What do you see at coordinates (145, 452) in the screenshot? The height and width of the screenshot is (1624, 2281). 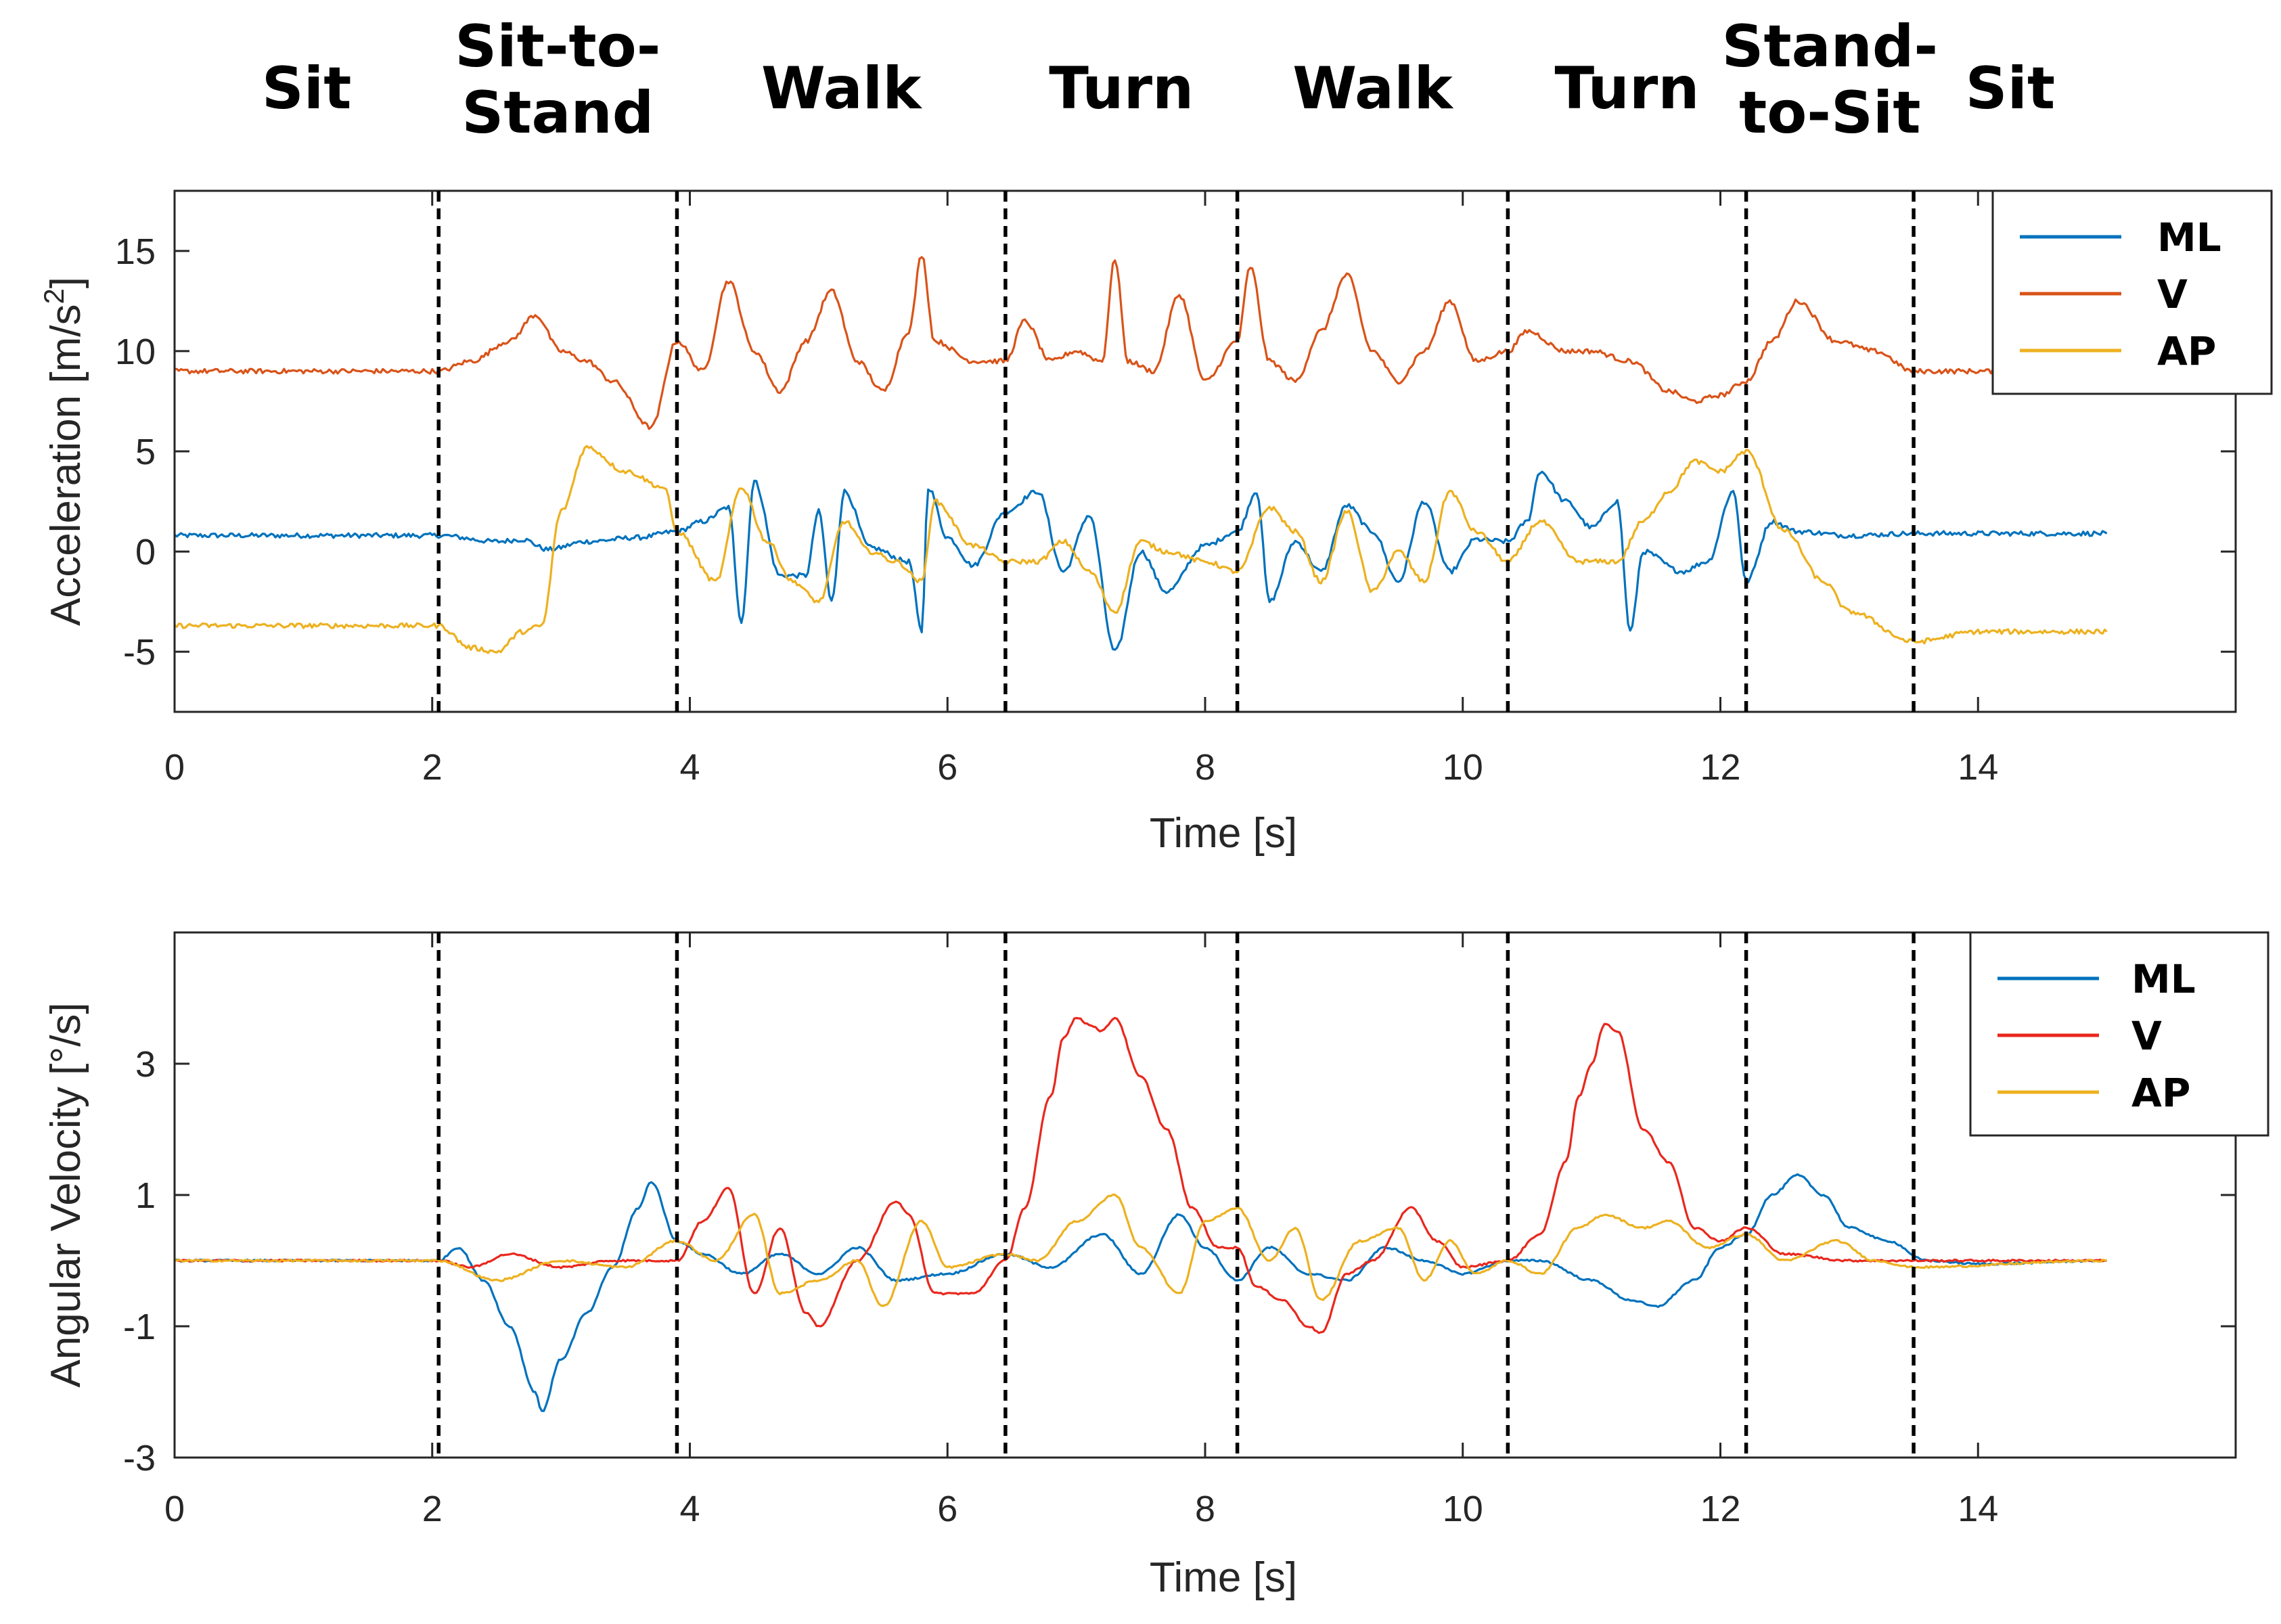 I see `y-tick-label: 5` at bounding box center [145, 452].